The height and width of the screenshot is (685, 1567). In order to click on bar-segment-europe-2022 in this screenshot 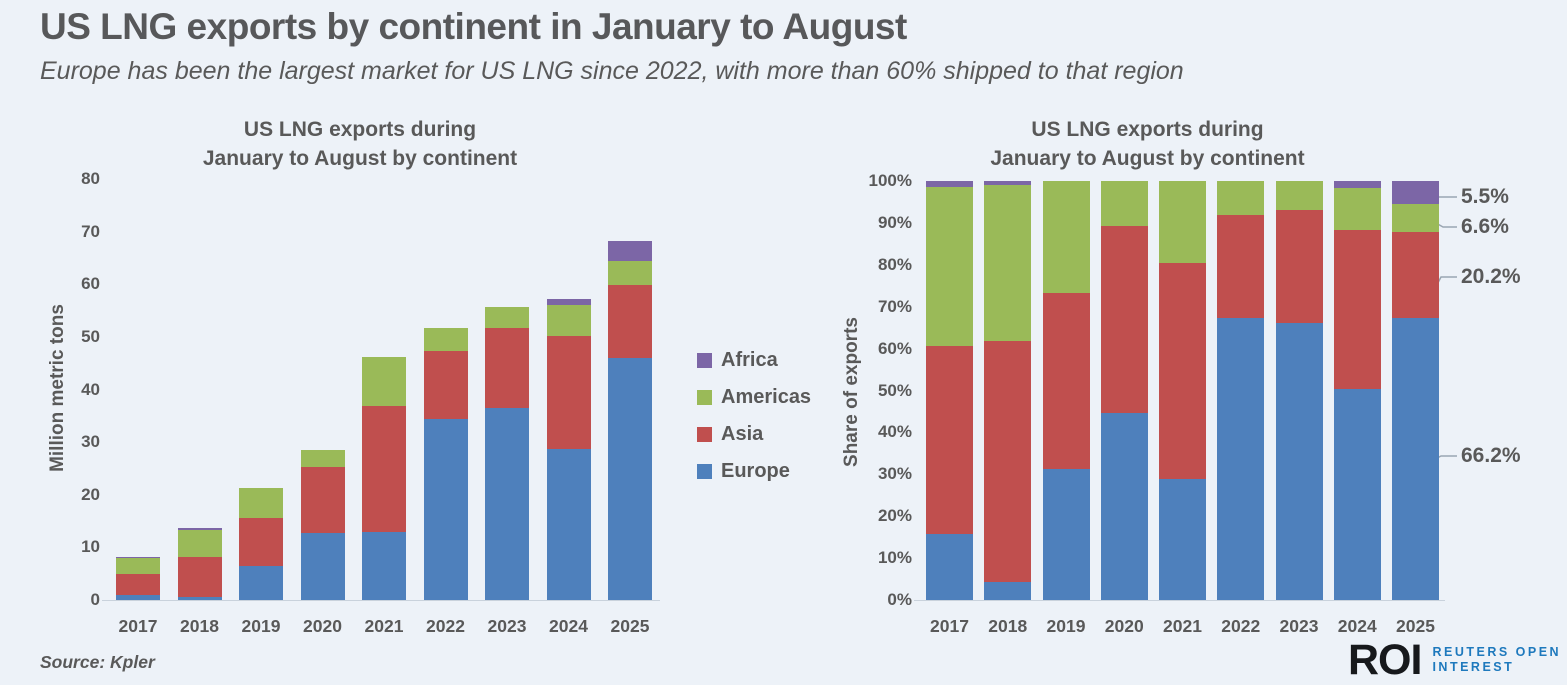, I will do `click(1241, 459)`.